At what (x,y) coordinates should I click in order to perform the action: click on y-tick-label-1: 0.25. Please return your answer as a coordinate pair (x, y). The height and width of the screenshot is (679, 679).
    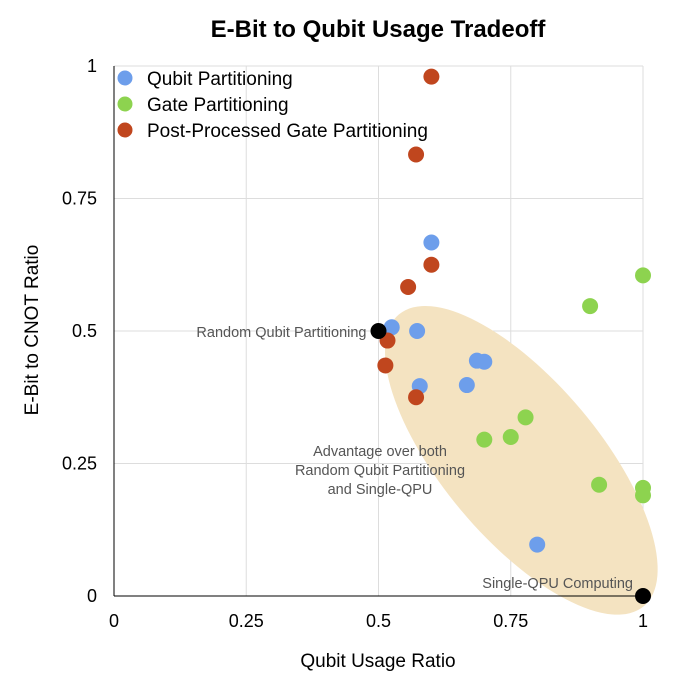
    Looking at the image, I should click on (79, 464).